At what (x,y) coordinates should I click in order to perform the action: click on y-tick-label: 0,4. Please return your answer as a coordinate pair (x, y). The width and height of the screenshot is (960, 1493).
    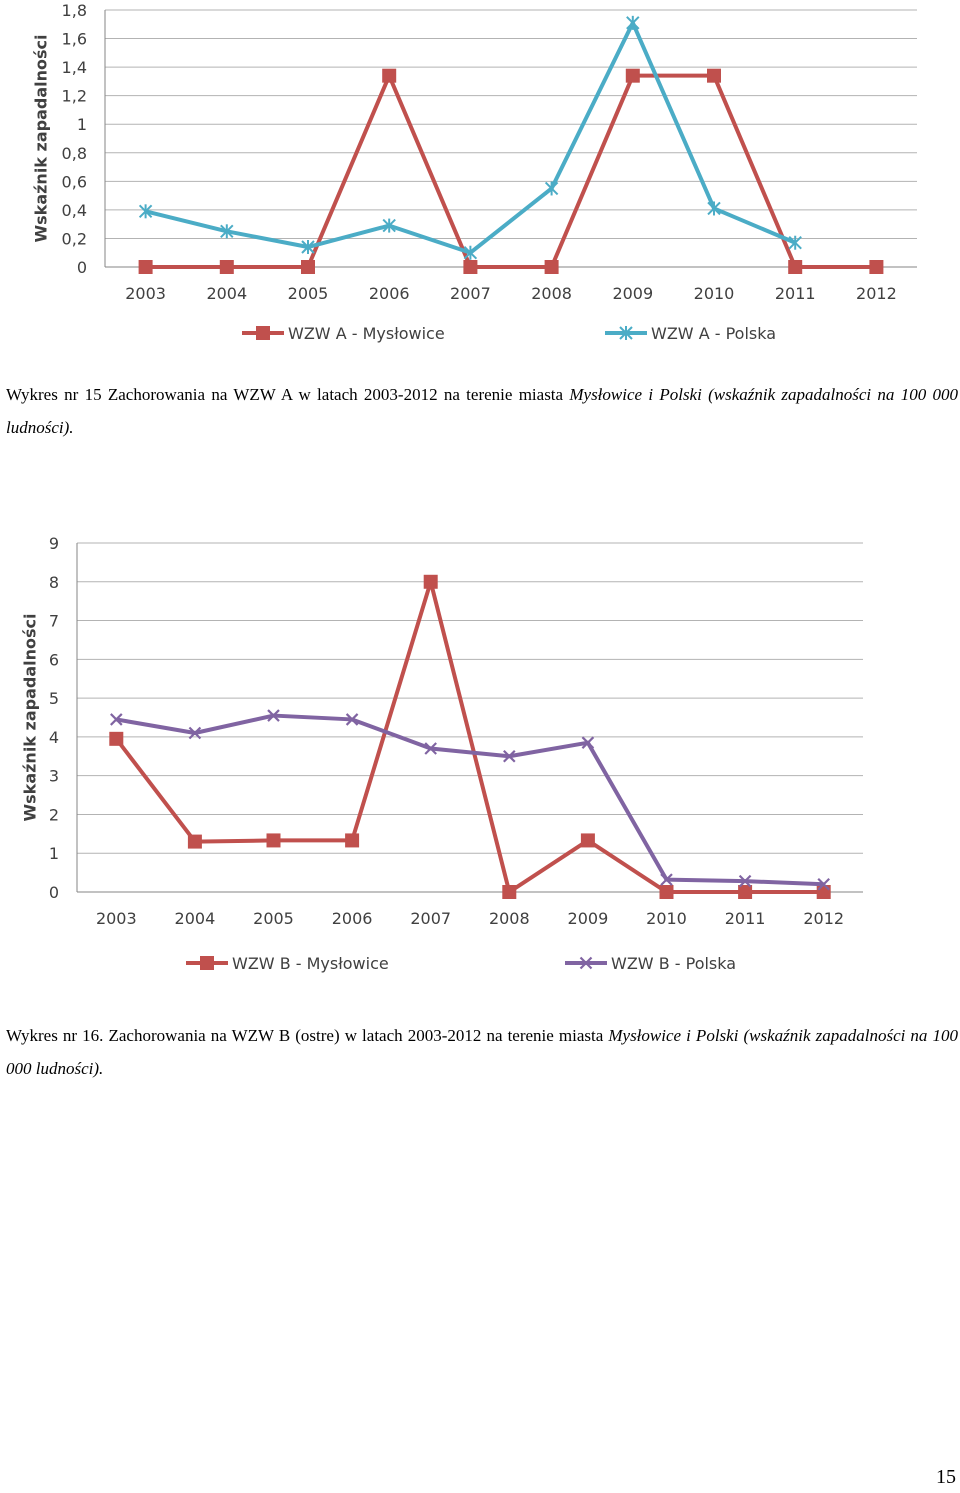
    Looking at the image, I should click on (74, 210).